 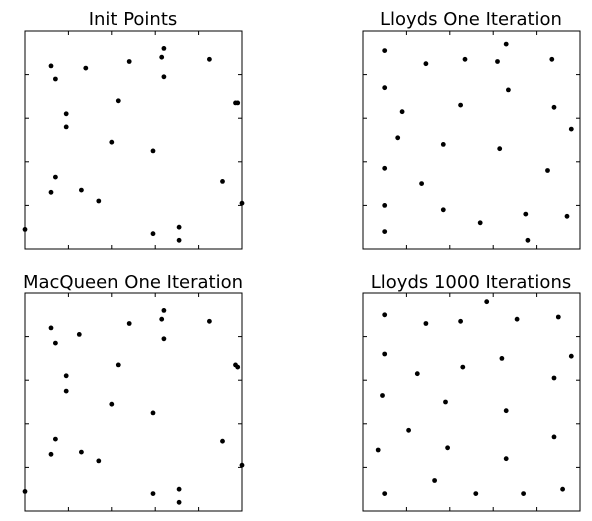 What do you see at coordinates (471, 19) in the screenshot?
I see `panel-title: Lloyds One Iteration` at bounding box center [471, 19].